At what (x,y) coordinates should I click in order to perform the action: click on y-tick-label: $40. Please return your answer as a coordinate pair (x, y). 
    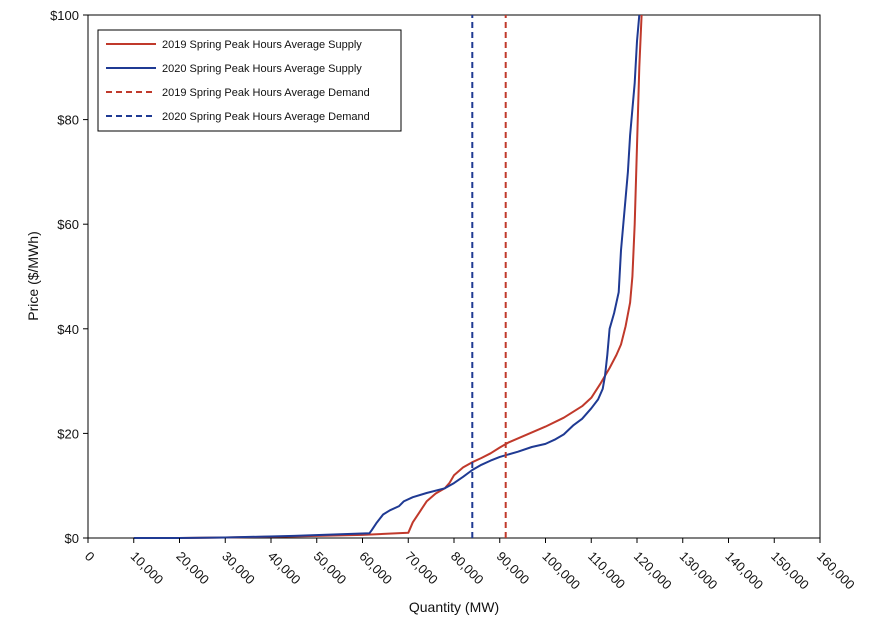
    Looking at the image, I should click on (68, 329).